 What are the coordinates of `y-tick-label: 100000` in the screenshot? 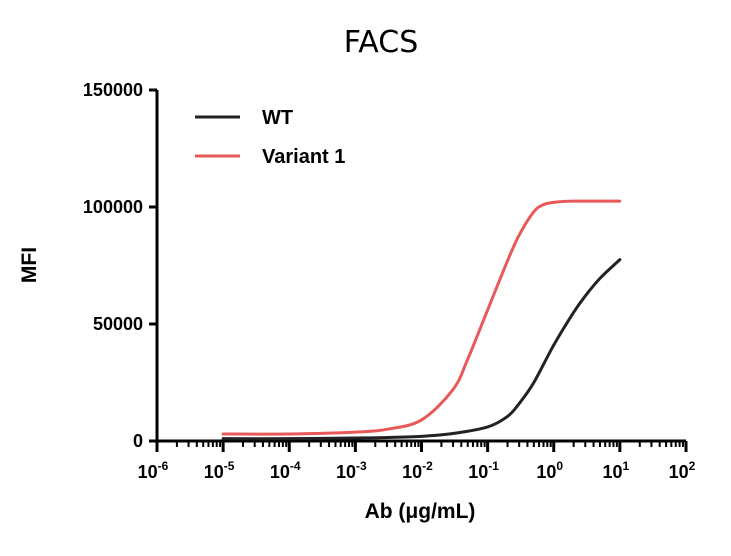 It's located at (113, 207).